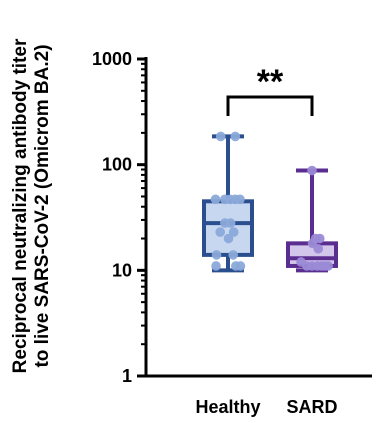 This screenshot has width=391, height=423. I want to click on x-tick-label: SARD, so click(311, 407).